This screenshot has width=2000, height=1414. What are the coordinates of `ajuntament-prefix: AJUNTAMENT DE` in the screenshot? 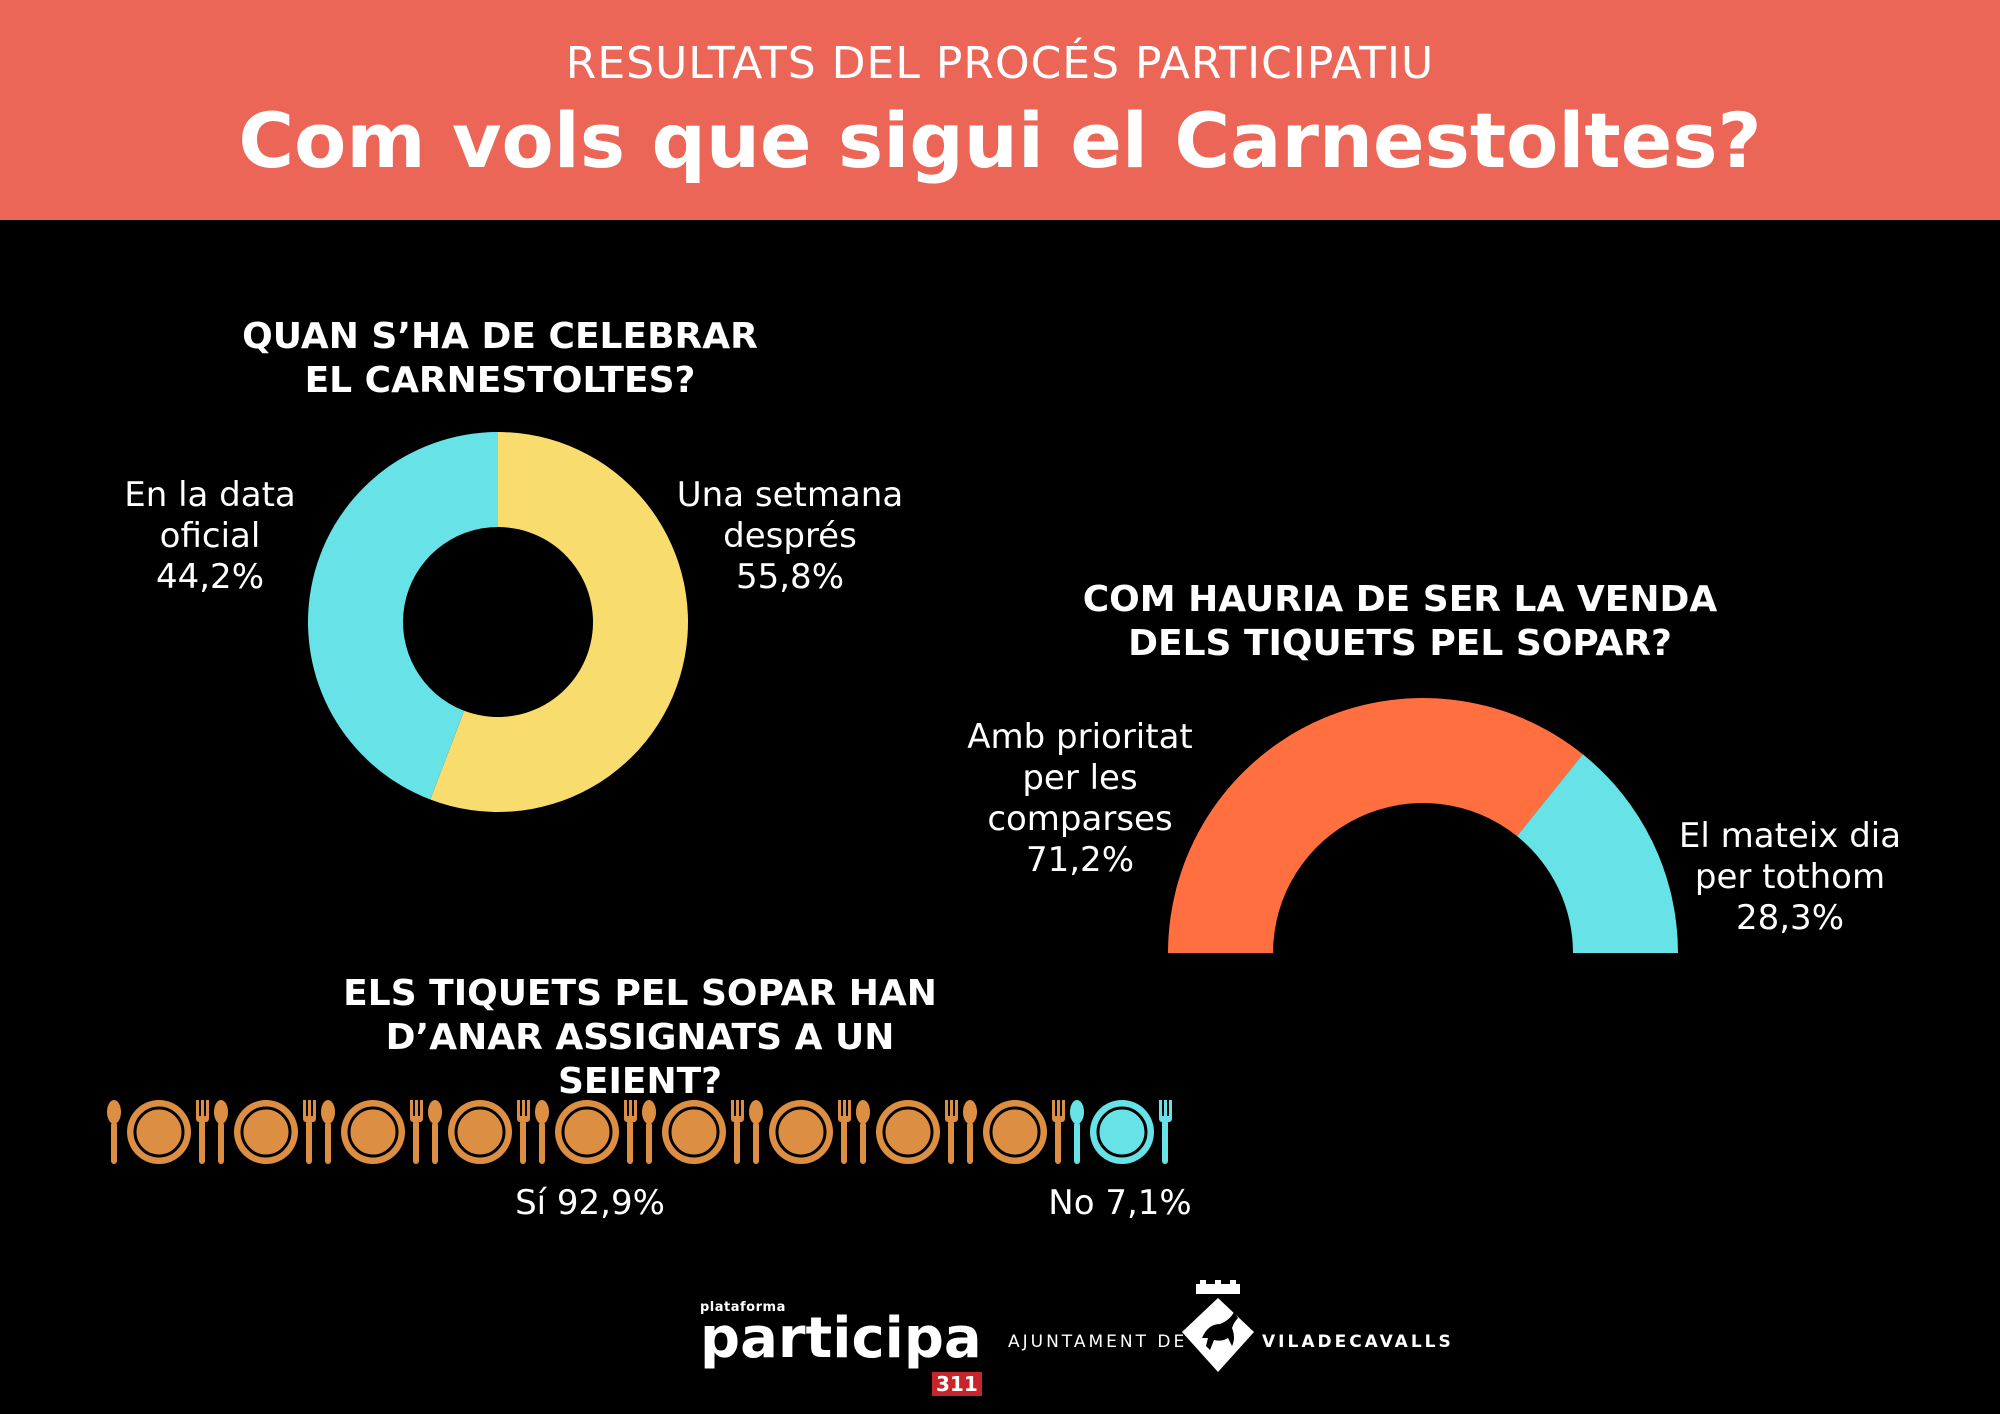 It's located at (1098, 1342).